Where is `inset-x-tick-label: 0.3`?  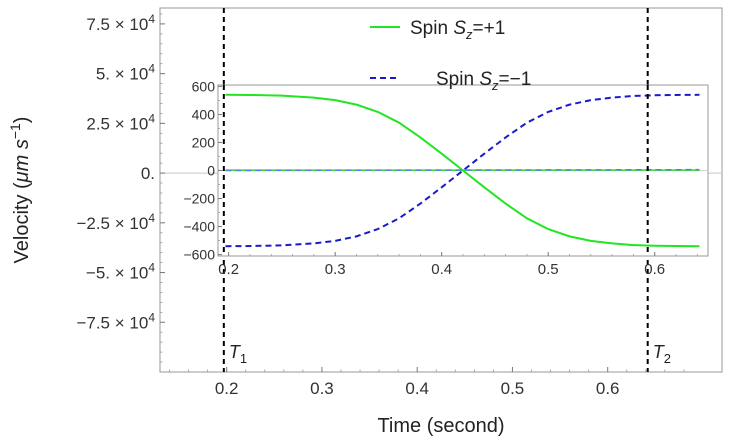
inset-x-tick-label: 0.3 is located at coordinates (335, 269).